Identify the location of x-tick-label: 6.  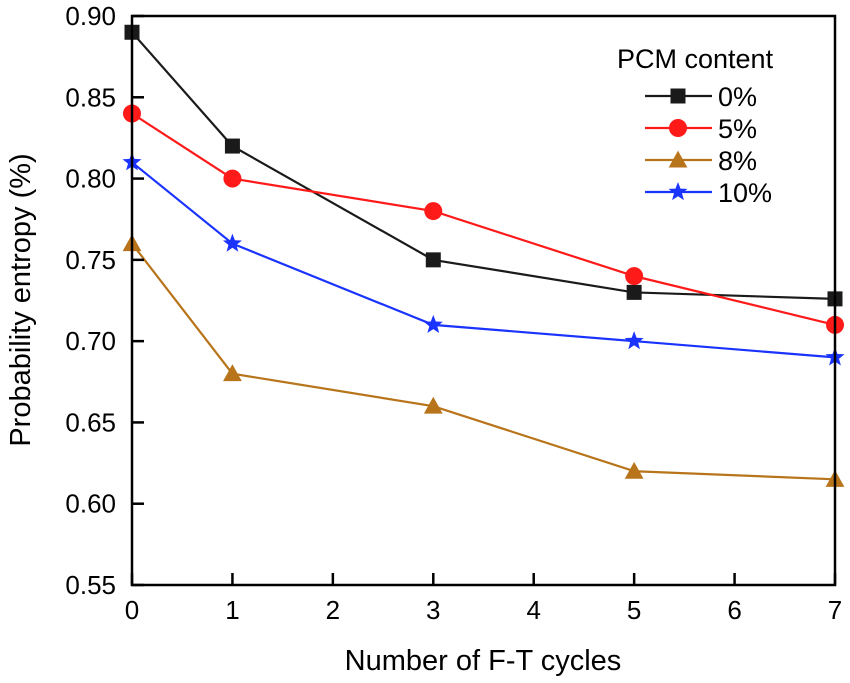
(734, 610).